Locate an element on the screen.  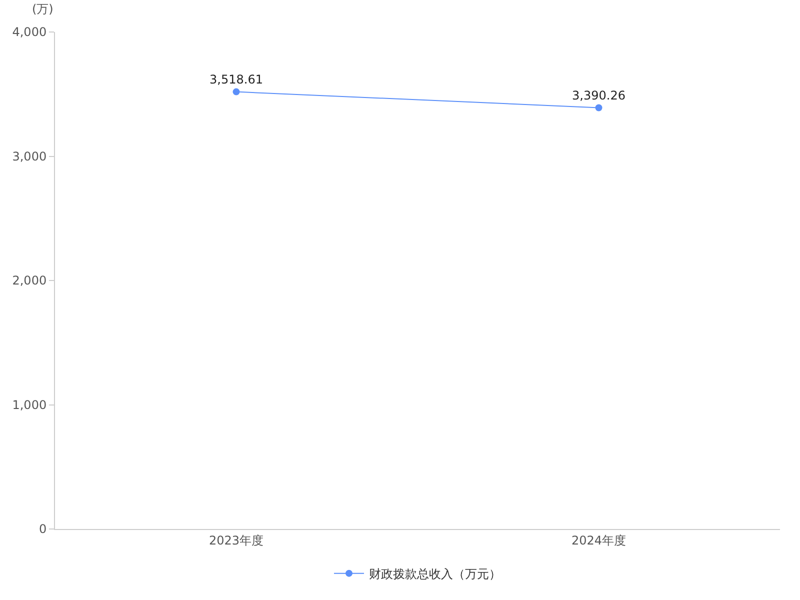
data-label: 3,518.61 is located at coordinates (236, 79).